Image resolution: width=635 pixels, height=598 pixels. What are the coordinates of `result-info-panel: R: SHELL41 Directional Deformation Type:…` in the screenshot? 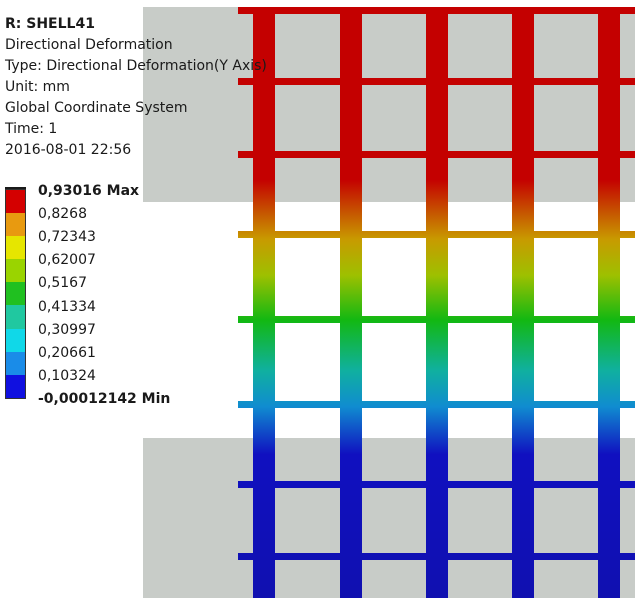 It's located at (136, 87).